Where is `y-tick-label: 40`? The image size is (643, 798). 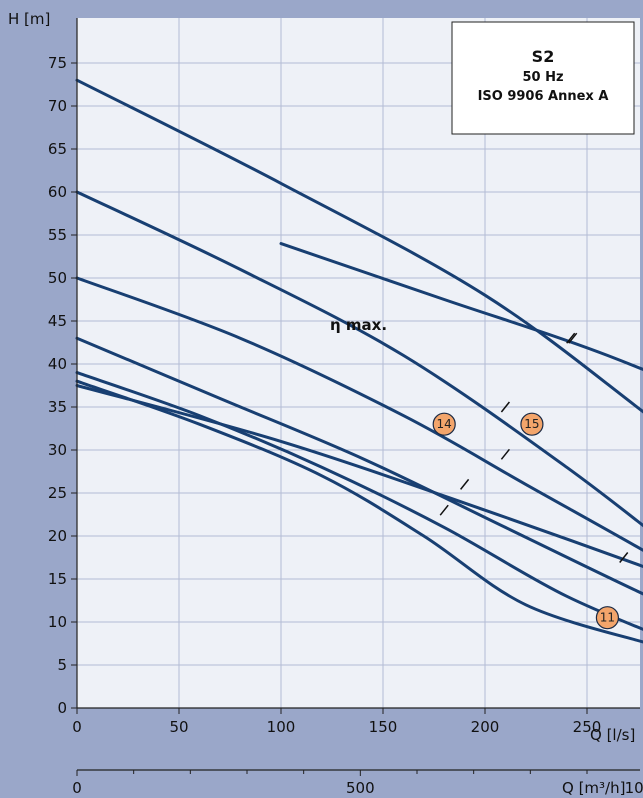 y-tick-label: 40 is located at coordinates (57, 364).